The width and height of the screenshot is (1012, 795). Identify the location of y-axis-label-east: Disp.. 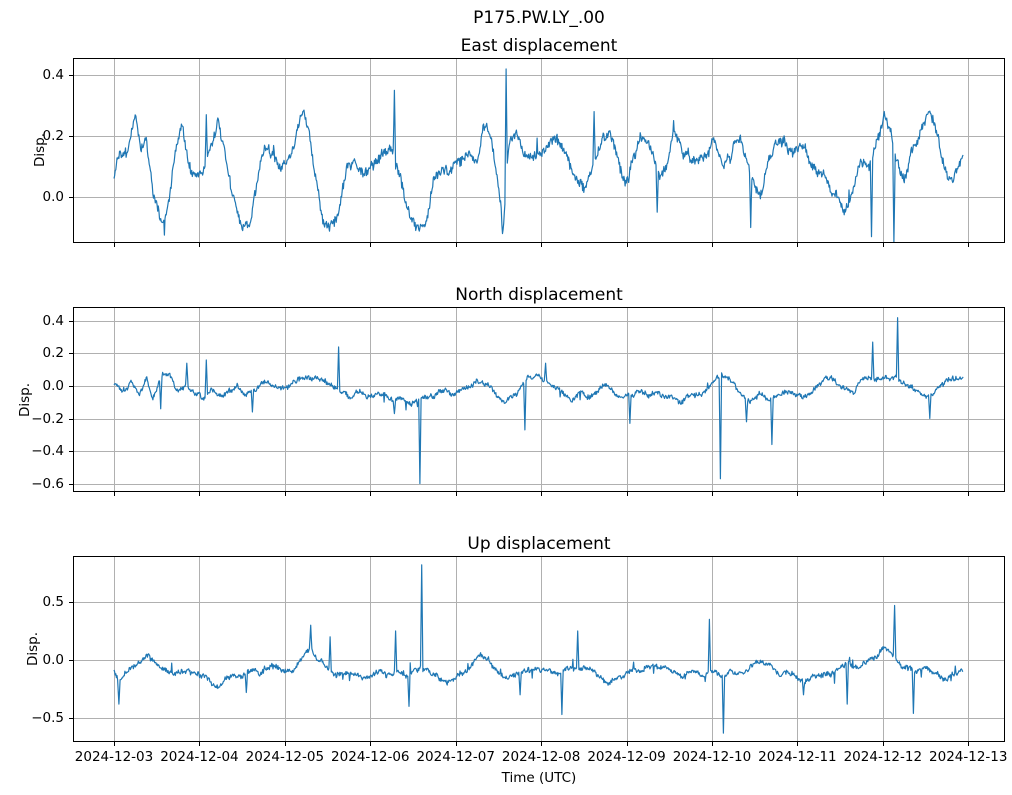
(40, 150).